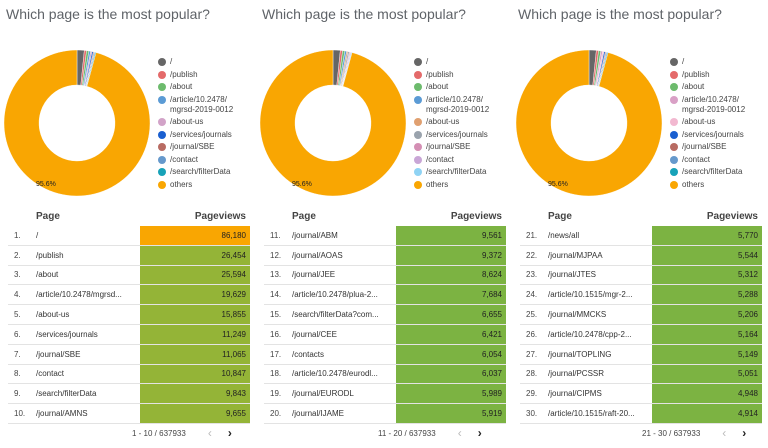  What do you see at coordinates (385, 414) in the screenshot?
I see `table-row: 20. /journal/IJAME 5,919` at bounding box center [385, 414].